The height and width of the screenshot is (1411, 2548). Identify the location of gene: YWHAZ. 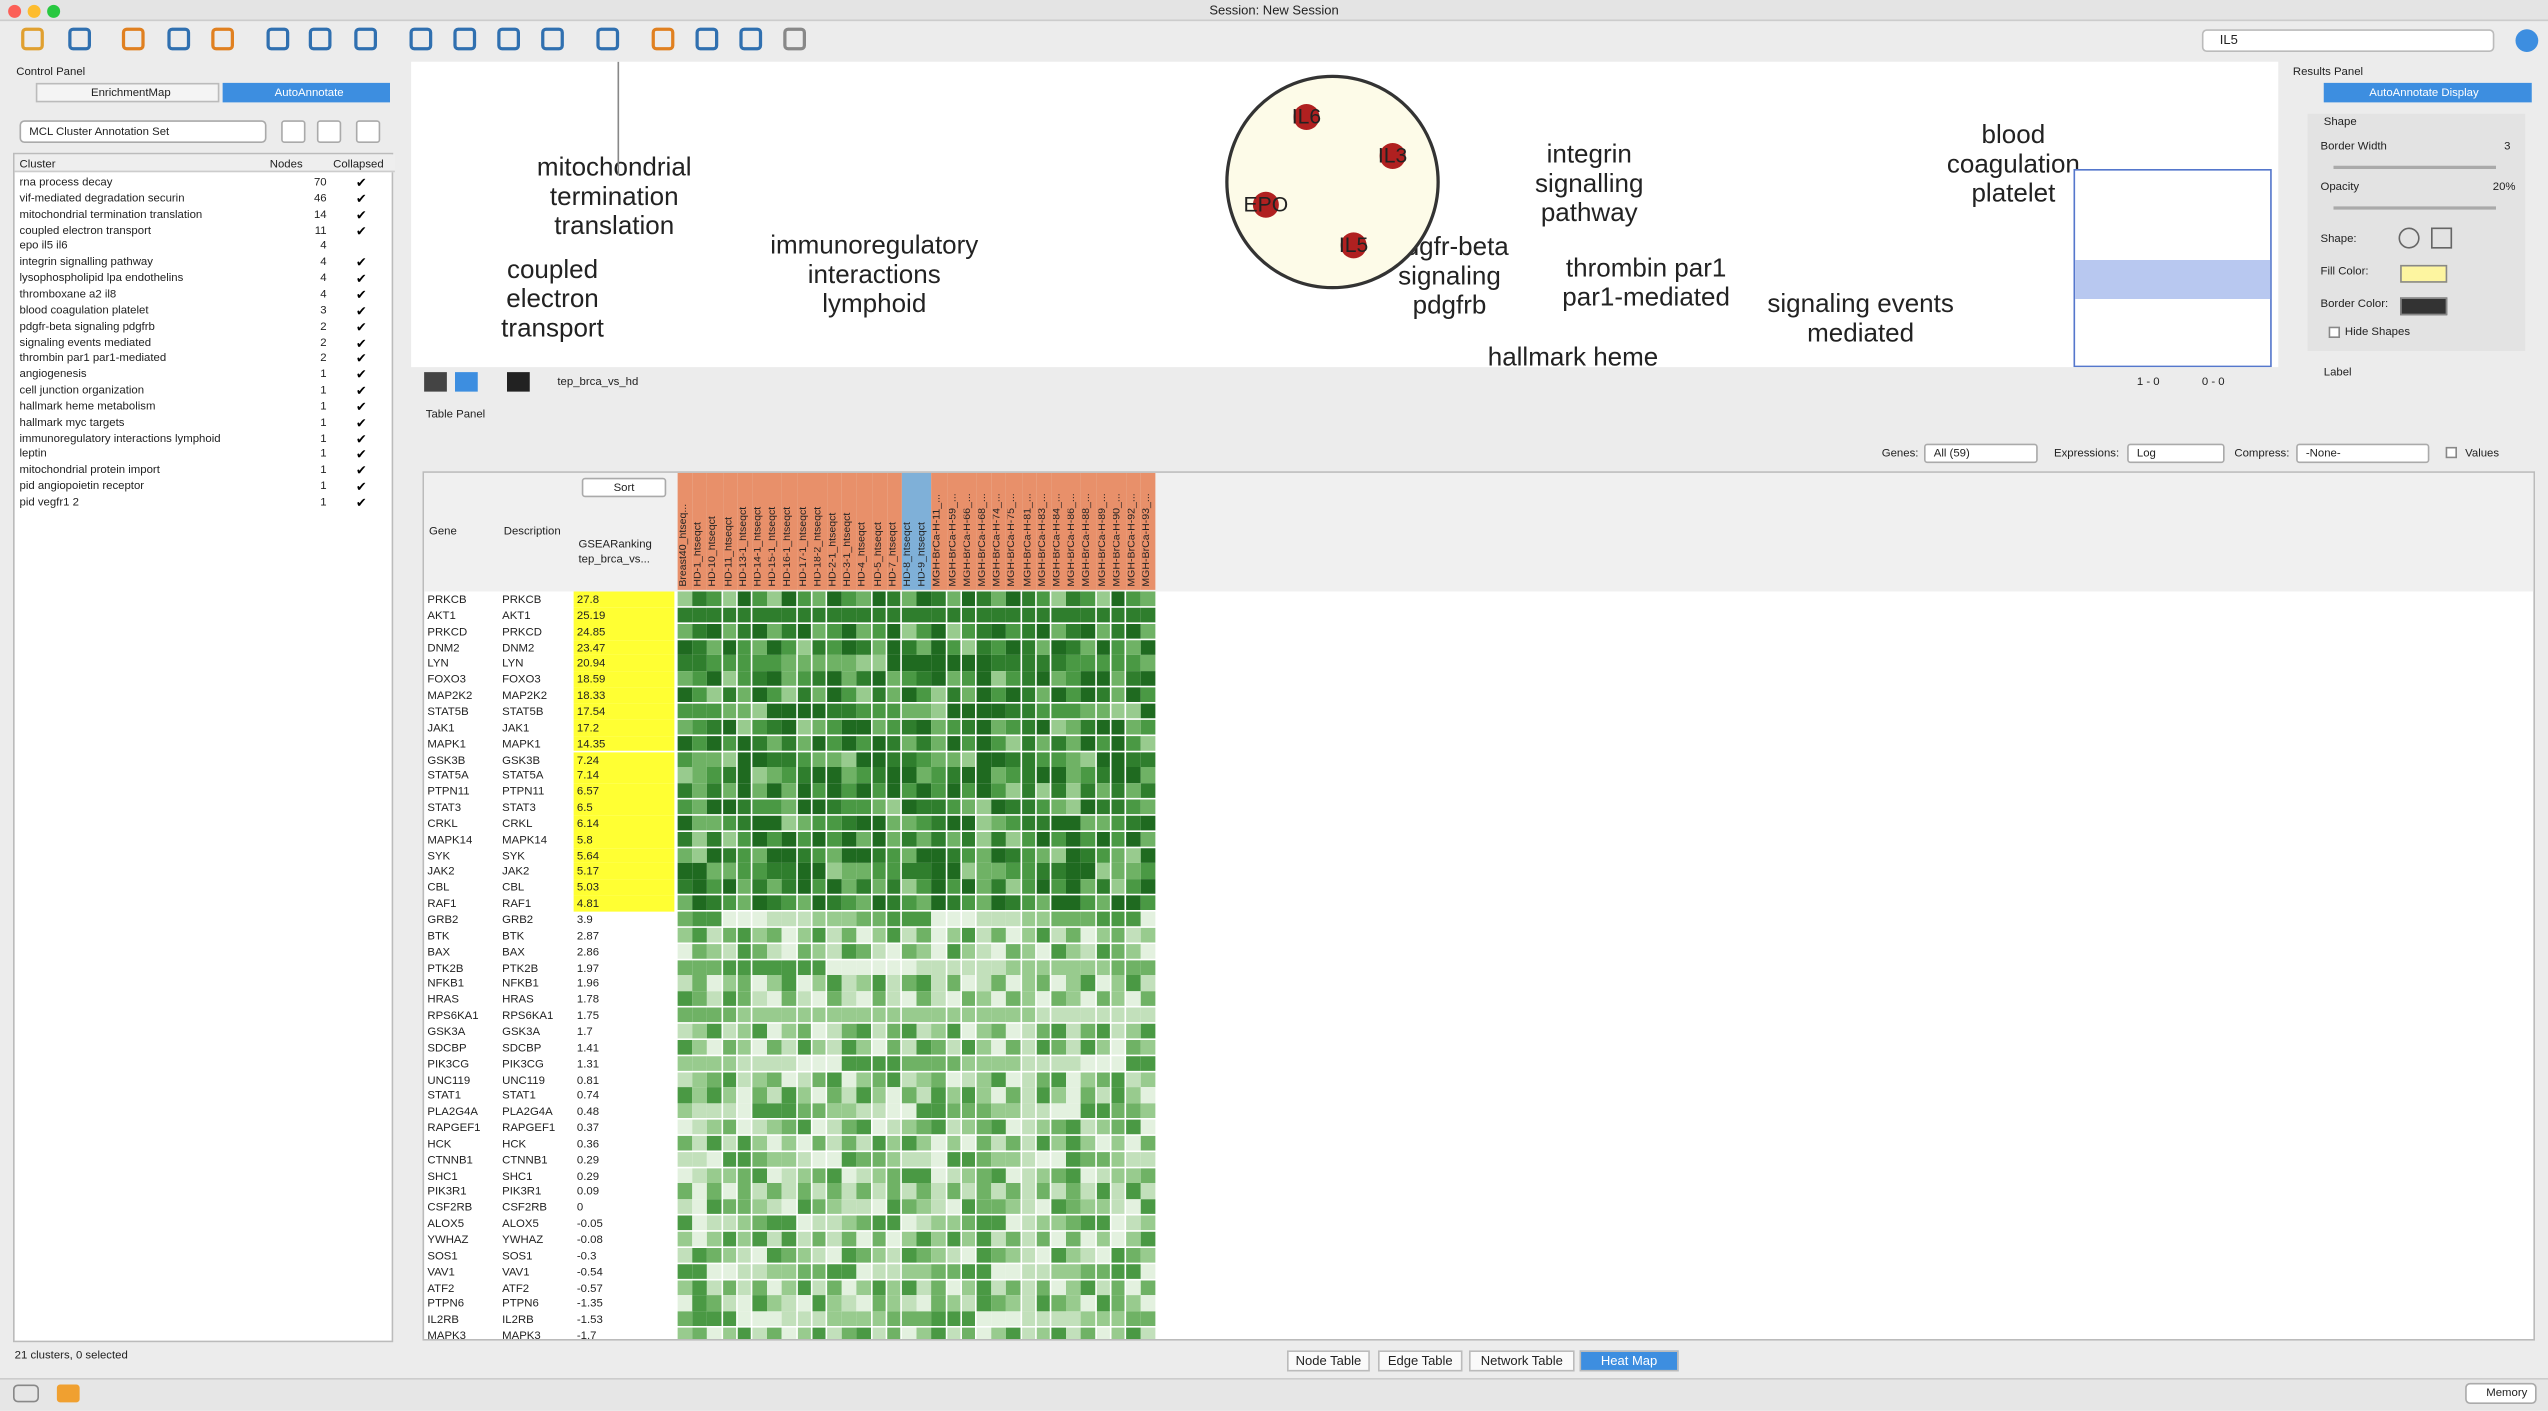
(448, 1241).